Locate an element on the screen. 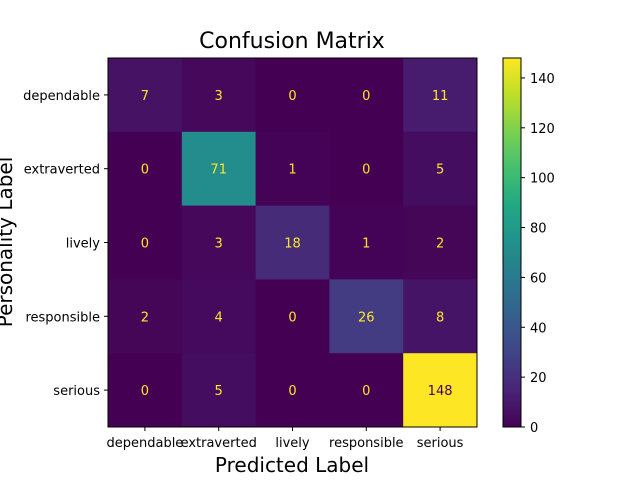 Image resolution: width=640 pixels, height=480 pixels. x-tick-label: lively is located at coordinates (292, 443).